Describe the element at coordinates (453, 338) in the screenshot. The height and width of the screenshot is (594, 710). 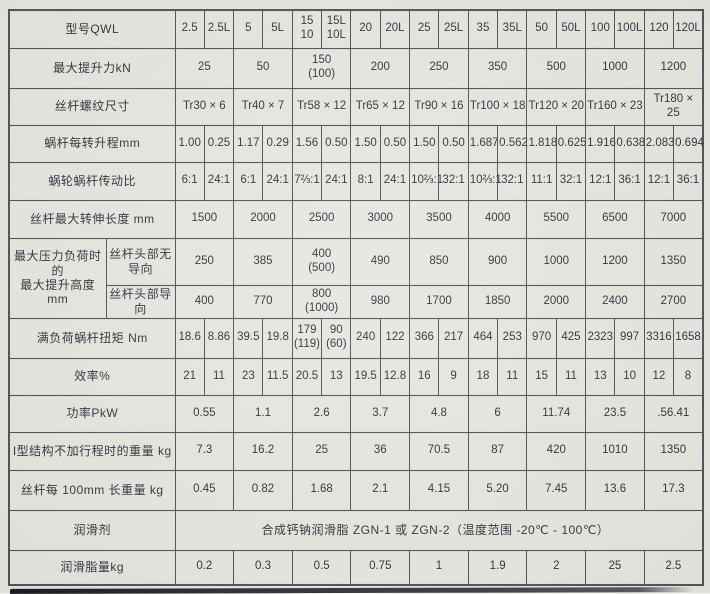
I see `cell-full-load-worm-torque-9: 217` at that location.